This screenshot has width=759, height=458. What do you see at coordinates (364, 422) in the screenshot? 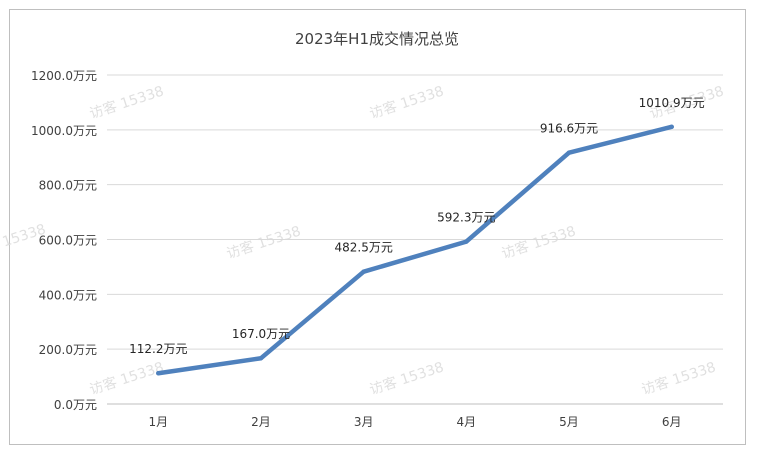
I see `x-tick-label: 3月` at bounding box center [364, 422].